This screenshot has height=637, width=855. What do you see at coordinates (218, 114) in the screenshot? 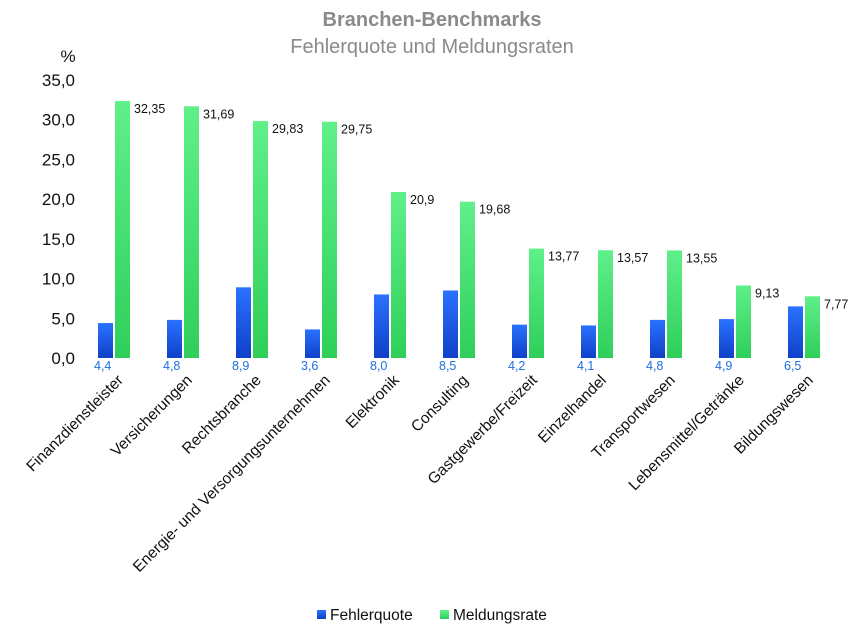
I see `data-label-meldungsrate: 31,69` at bounding box center [218, 114].